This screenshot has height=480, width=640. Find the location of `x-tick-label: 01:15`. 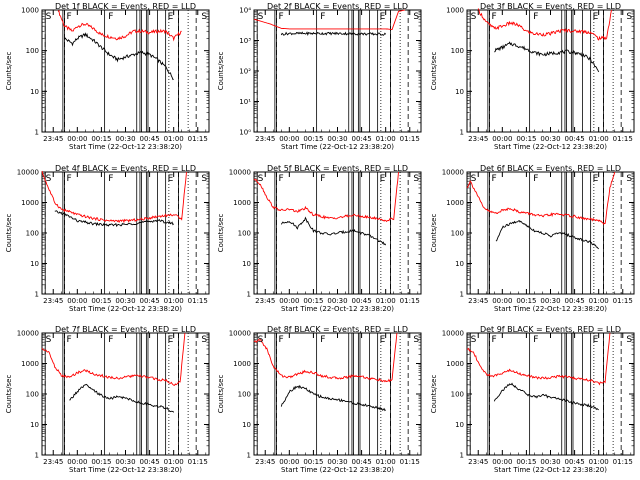

x-tick-label: 01:15 is located at coordinates (410, 301).